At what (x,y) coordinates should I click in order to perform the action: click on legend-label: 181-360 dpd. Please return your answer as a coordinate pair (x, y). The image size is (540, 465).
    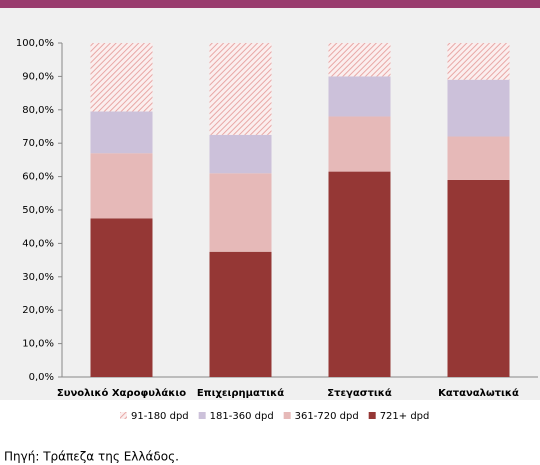
    Looking at the image, I should click on (242, 416).